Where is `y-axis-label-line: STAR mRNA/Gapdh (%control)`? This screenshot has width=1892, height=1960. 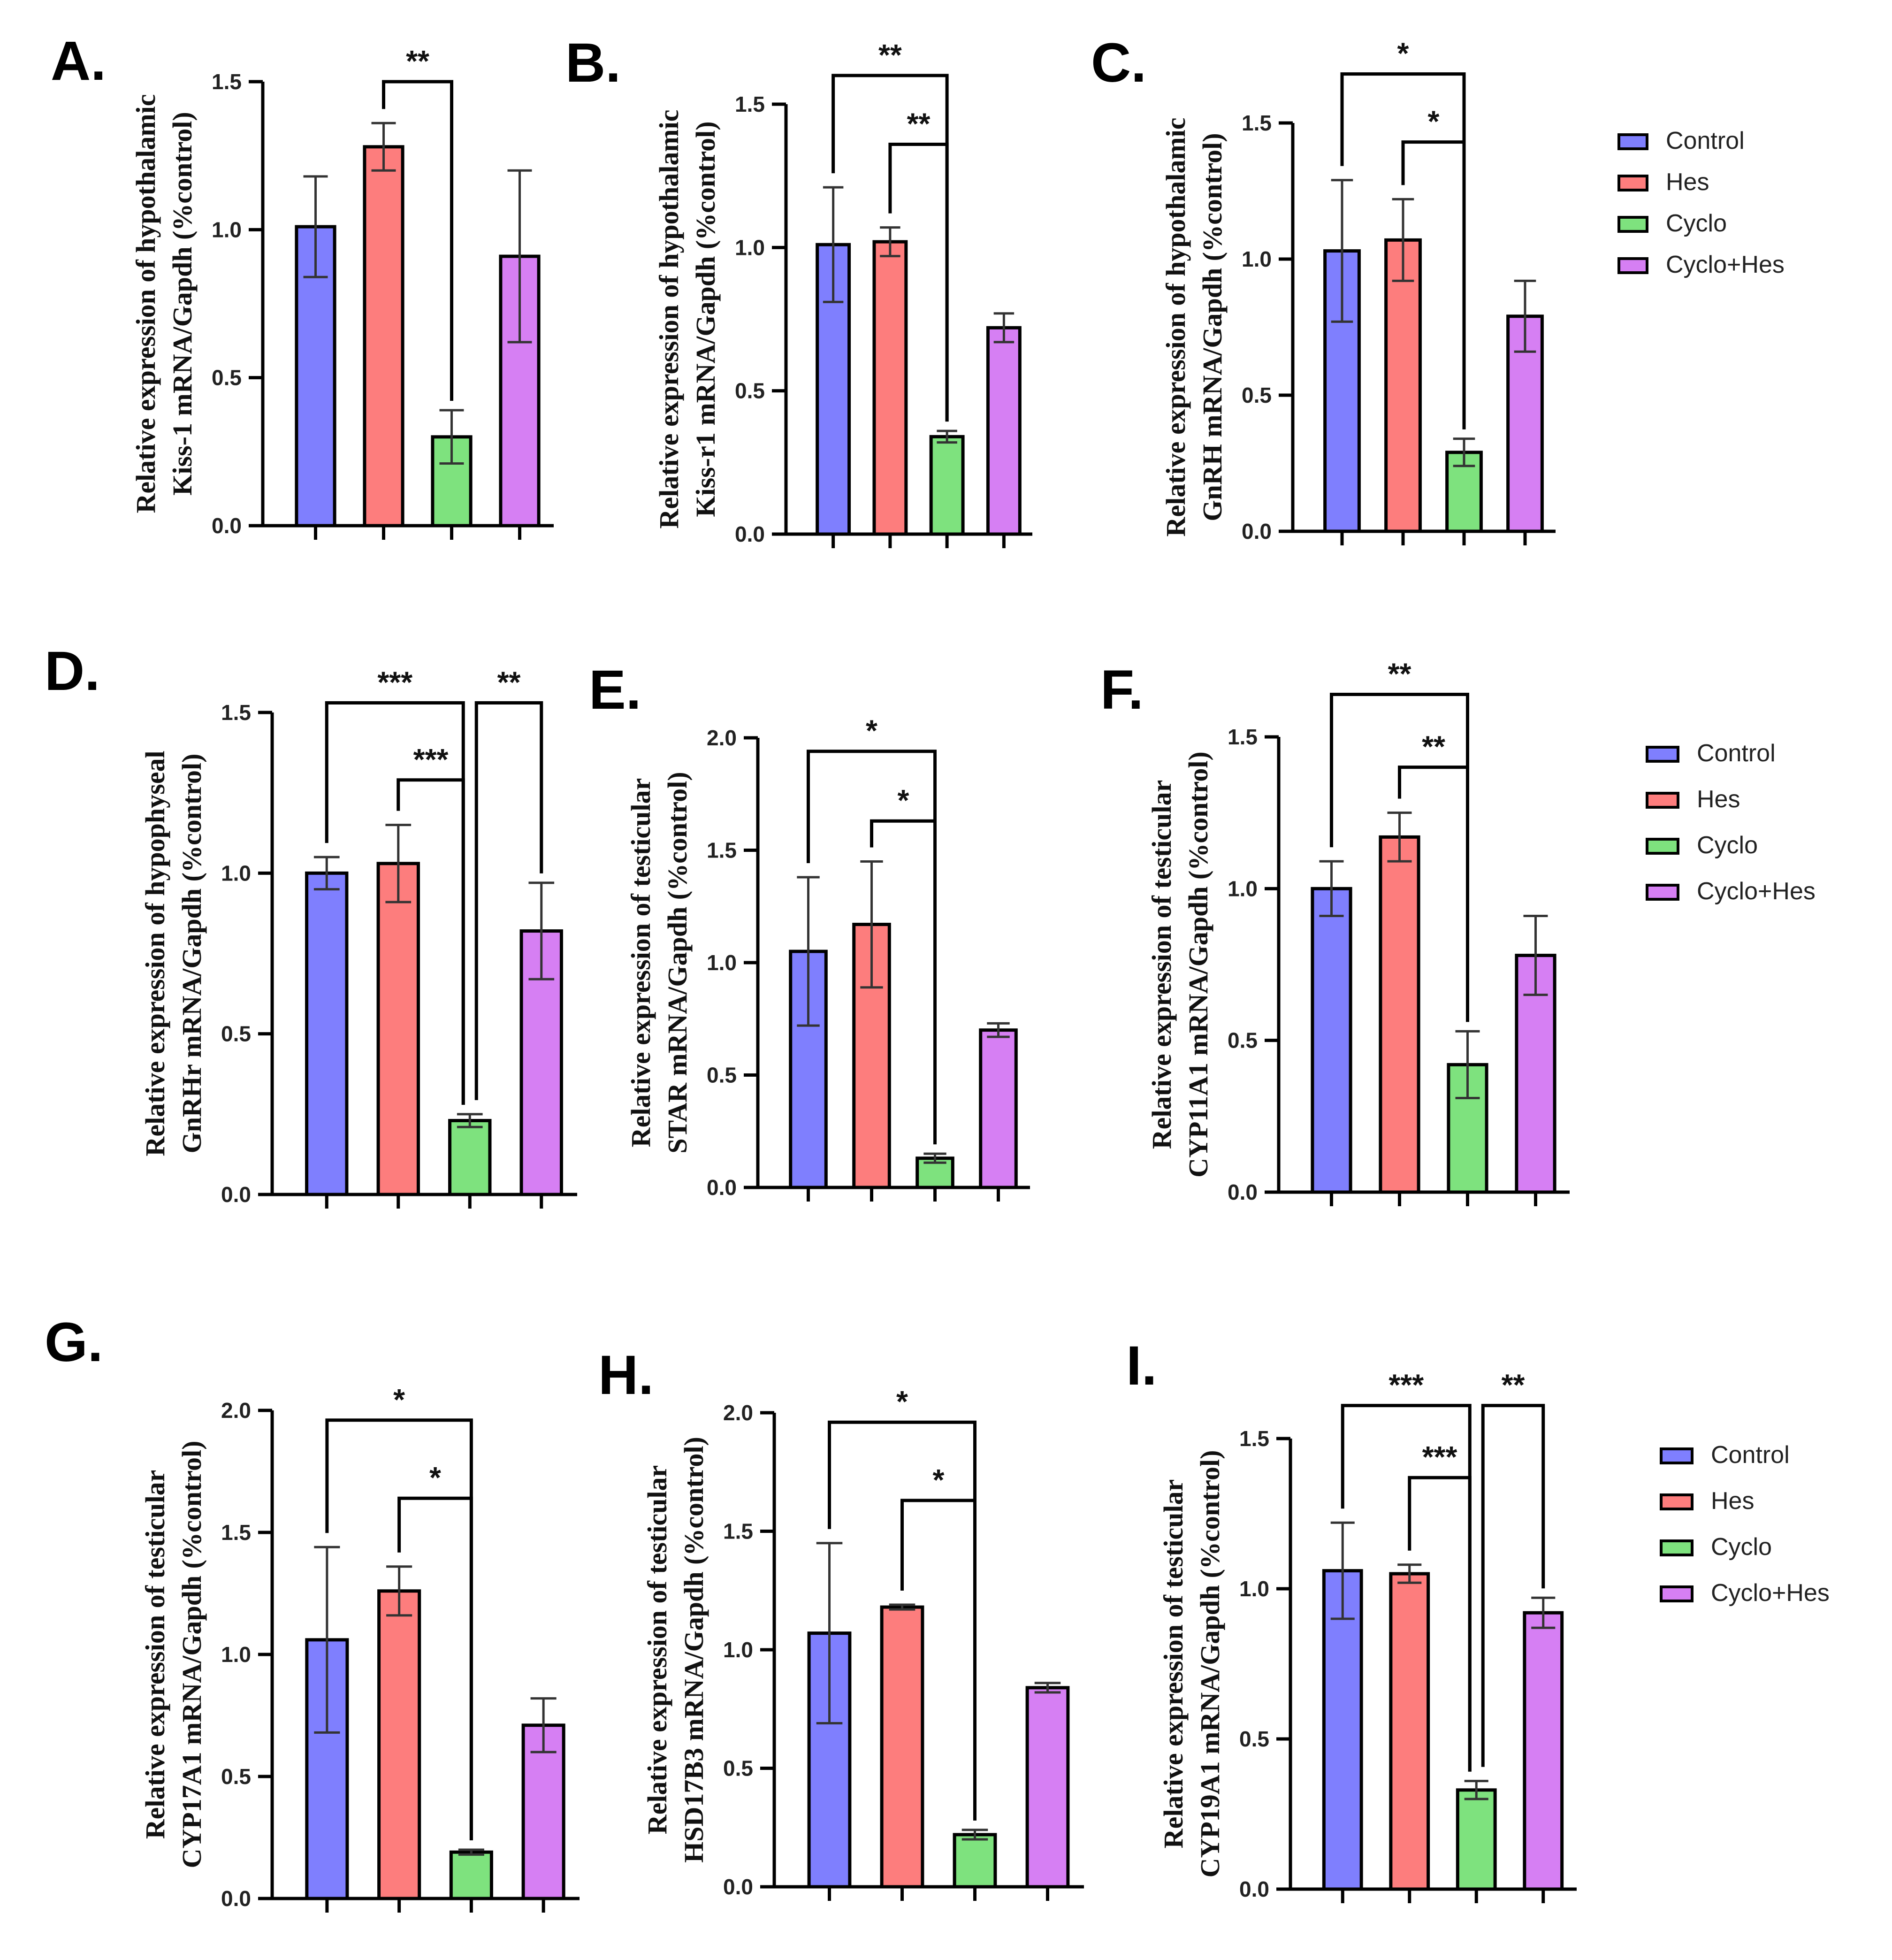 y-axis-label-line: STAR mRNA/Gapdh (%control) is located at coordinates (677, 962).